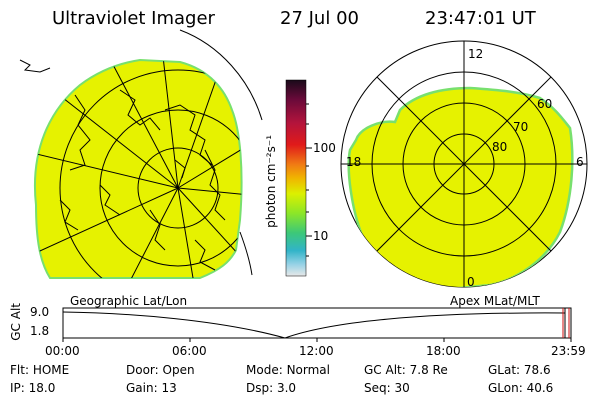 The height and width of the screenshot is (400, 600). Describe the element at coordinates (317, 324) in the screenshot. I see `altitude-plot` at that location.